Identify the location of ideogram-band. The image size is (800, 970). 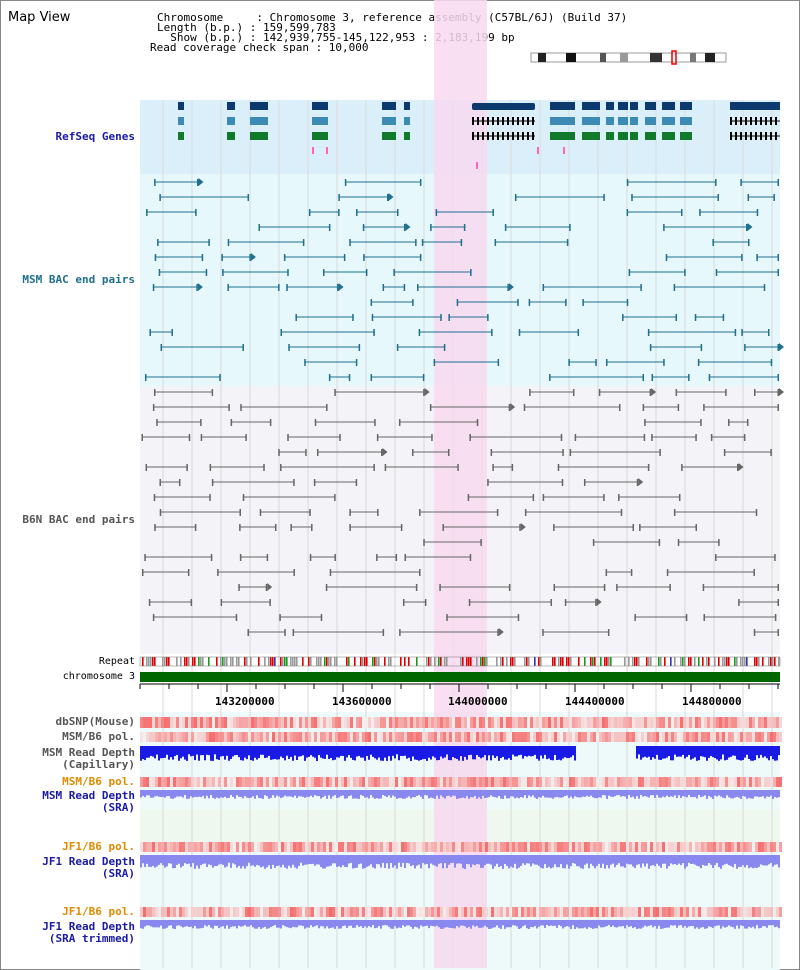
(571, 57).